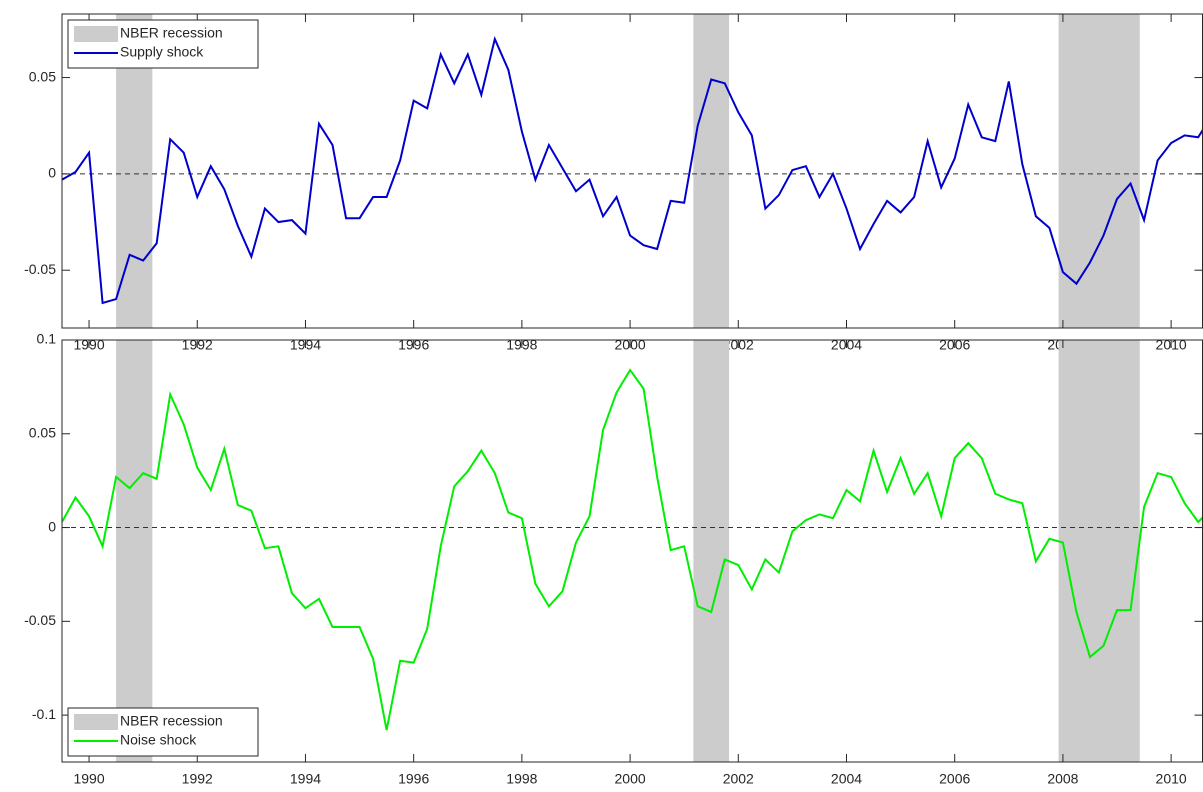  I want to click on x-tick-label: 2002, so click(738, 779).